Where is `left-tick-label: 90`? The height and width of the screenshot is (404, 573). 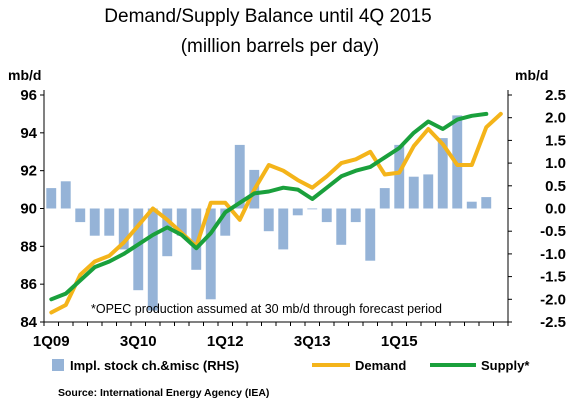 left-tick-label: 90 is located at coordinates (28, 209).